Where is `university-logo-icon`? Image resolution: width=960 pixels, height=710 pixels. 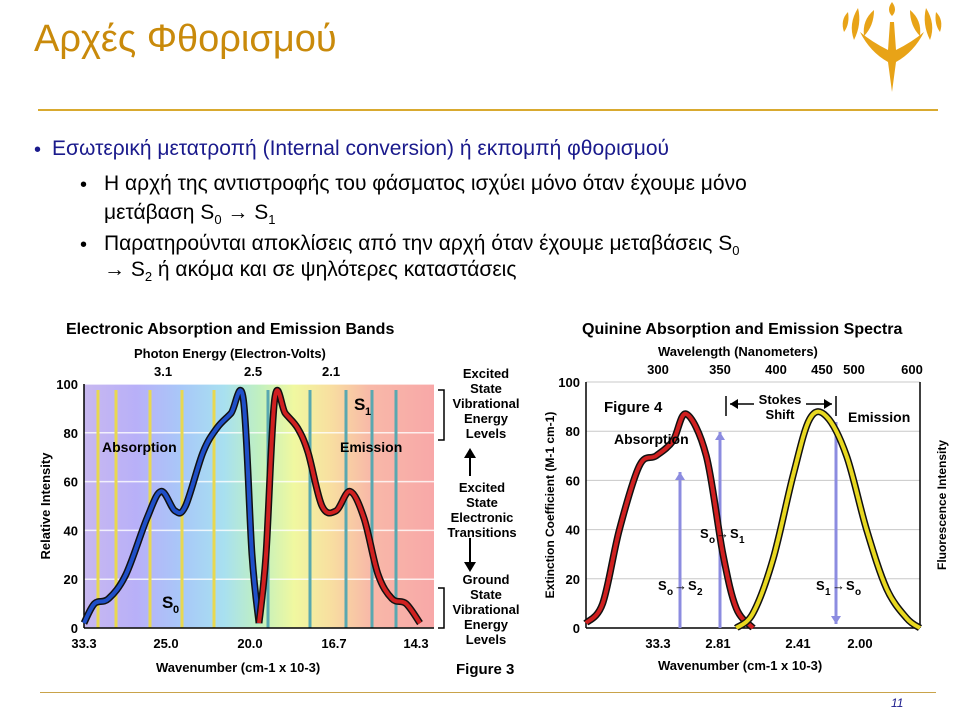 university-logo-icon is located at coordinates (892, 47).